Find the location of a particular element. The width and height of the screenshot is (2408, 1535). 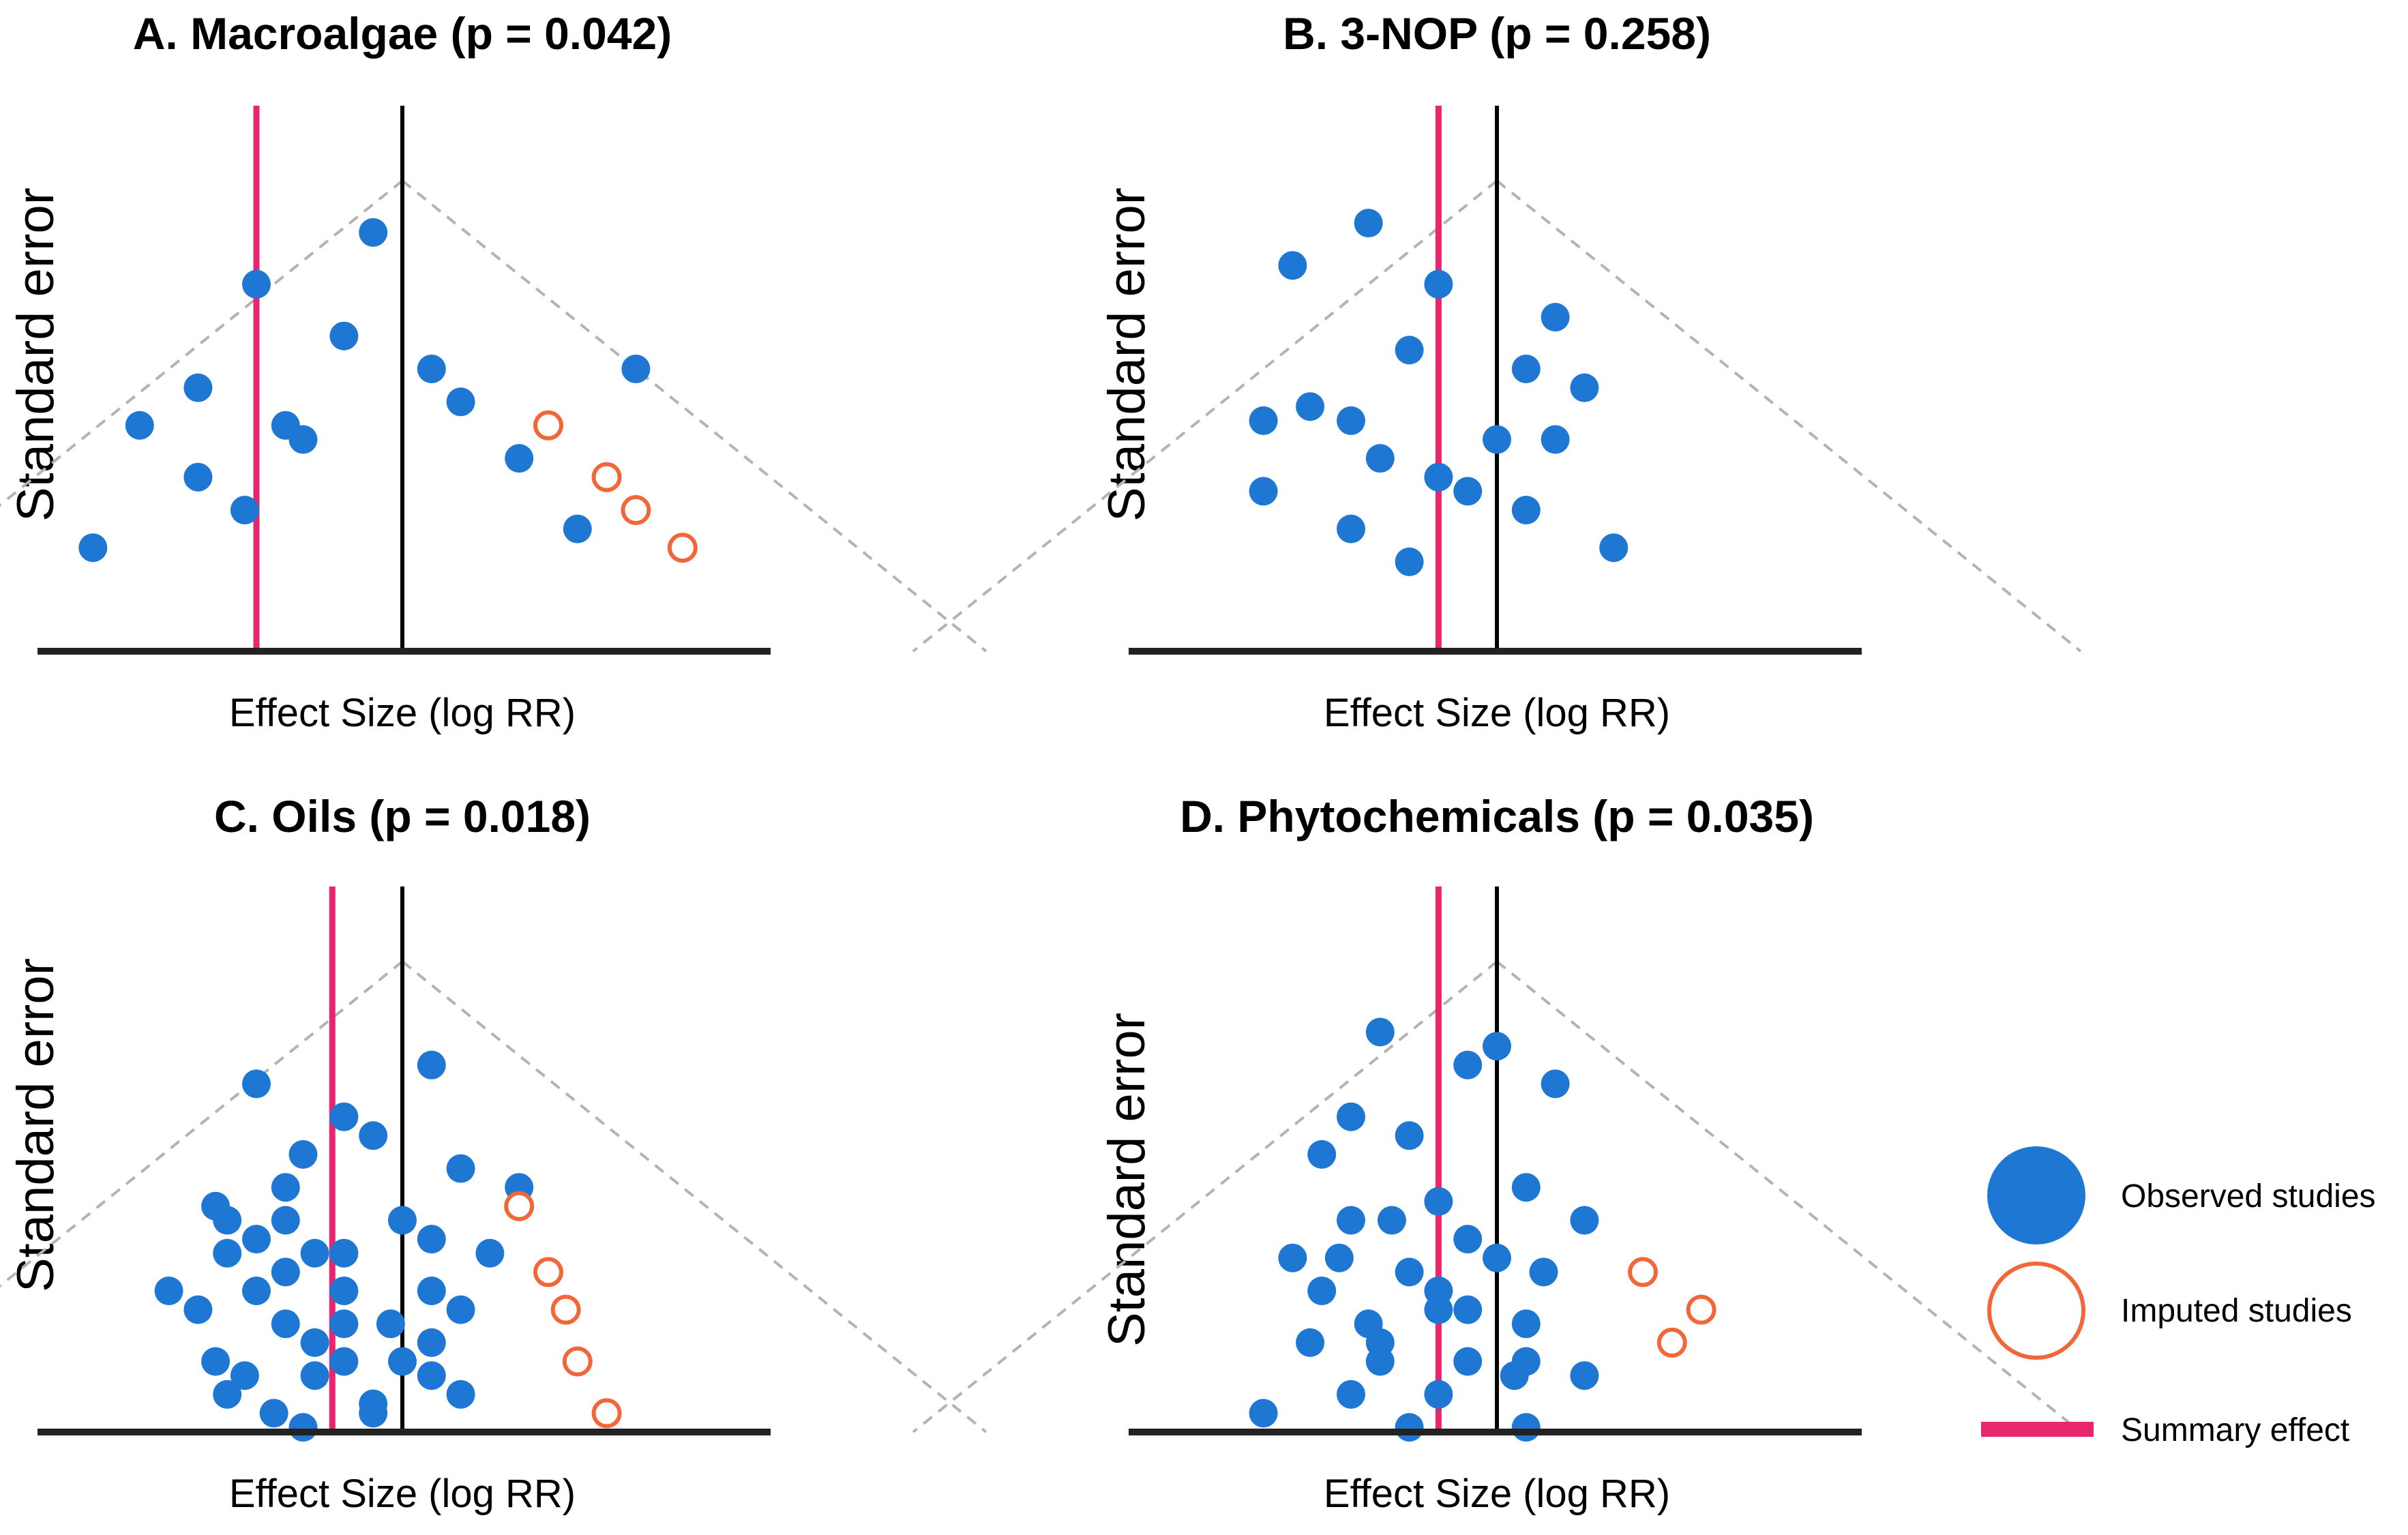

panel-title: C. Oils (p = 0.018) is located at coordinates (402, 816).